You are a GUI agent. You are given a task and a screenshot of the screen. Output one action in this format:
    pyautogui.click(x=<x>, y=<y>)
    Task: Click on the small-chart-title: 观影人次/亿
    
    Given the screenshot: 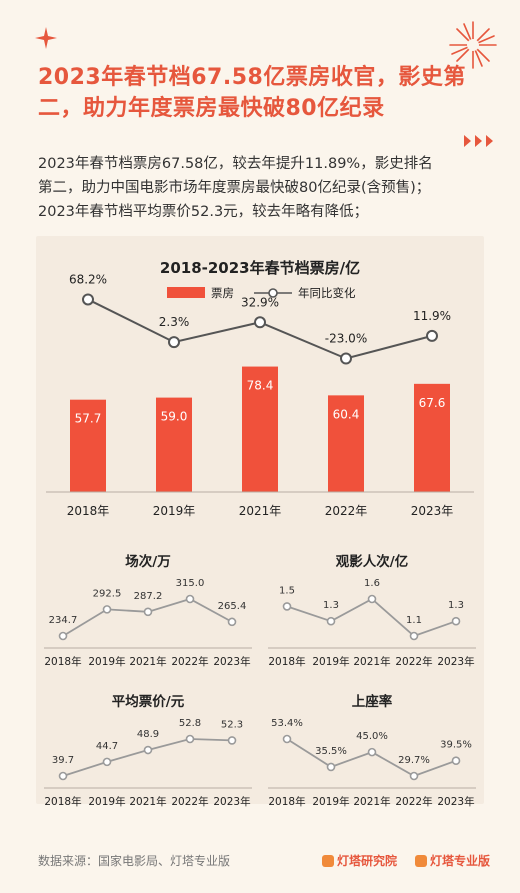 What is the action you would take?
    pyautogui.click(x=372, y=561)
    